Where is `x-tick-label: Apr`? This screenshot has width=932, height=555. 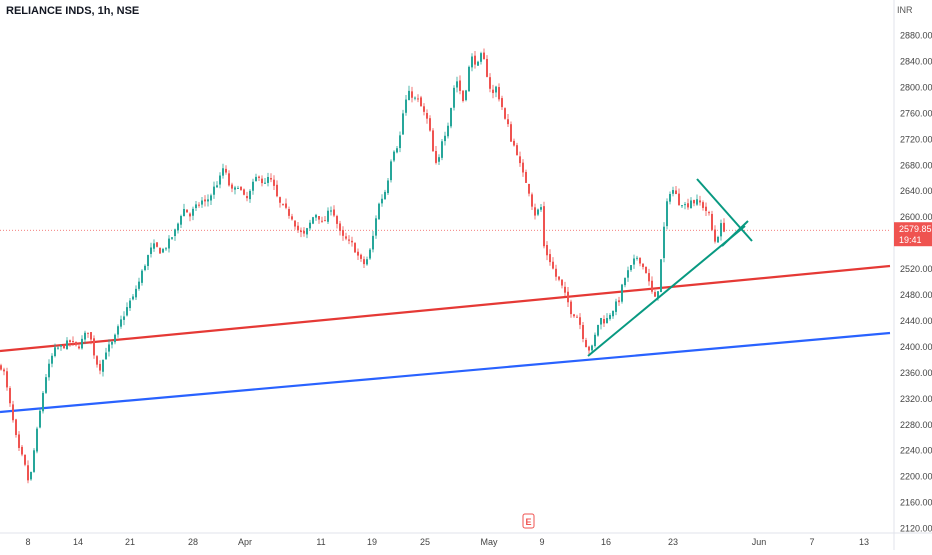
x-tick-label: Apr is located at coordinates (245, 542).